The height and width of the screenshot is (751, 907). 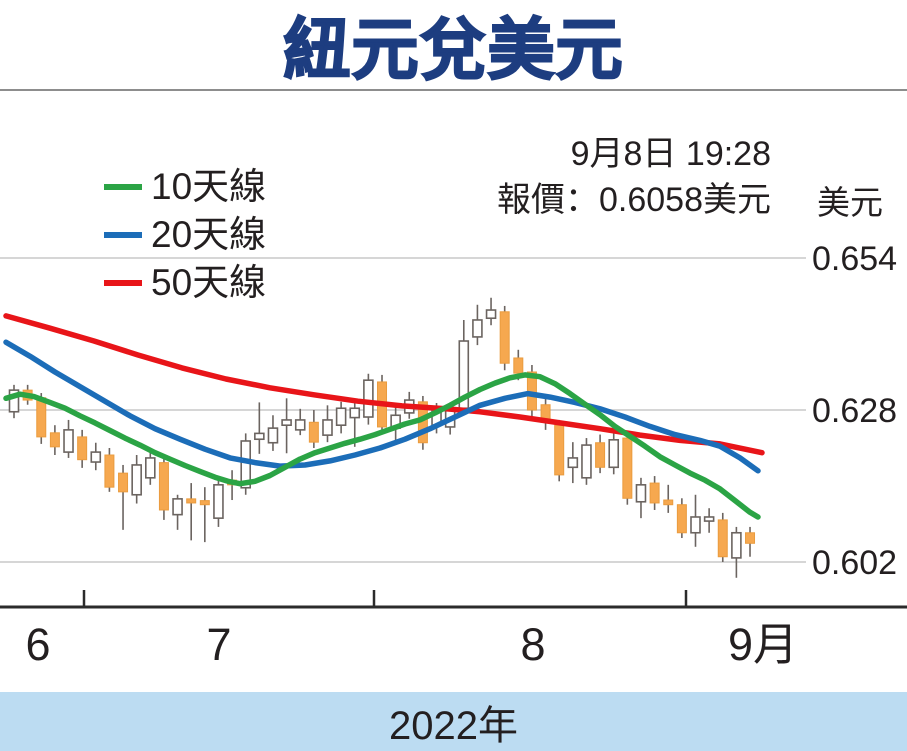 What do you see at coordinates (123, 235) in the screenshot?
I see `ma20-line-swatch-icon` at bounding box center [123, 235].